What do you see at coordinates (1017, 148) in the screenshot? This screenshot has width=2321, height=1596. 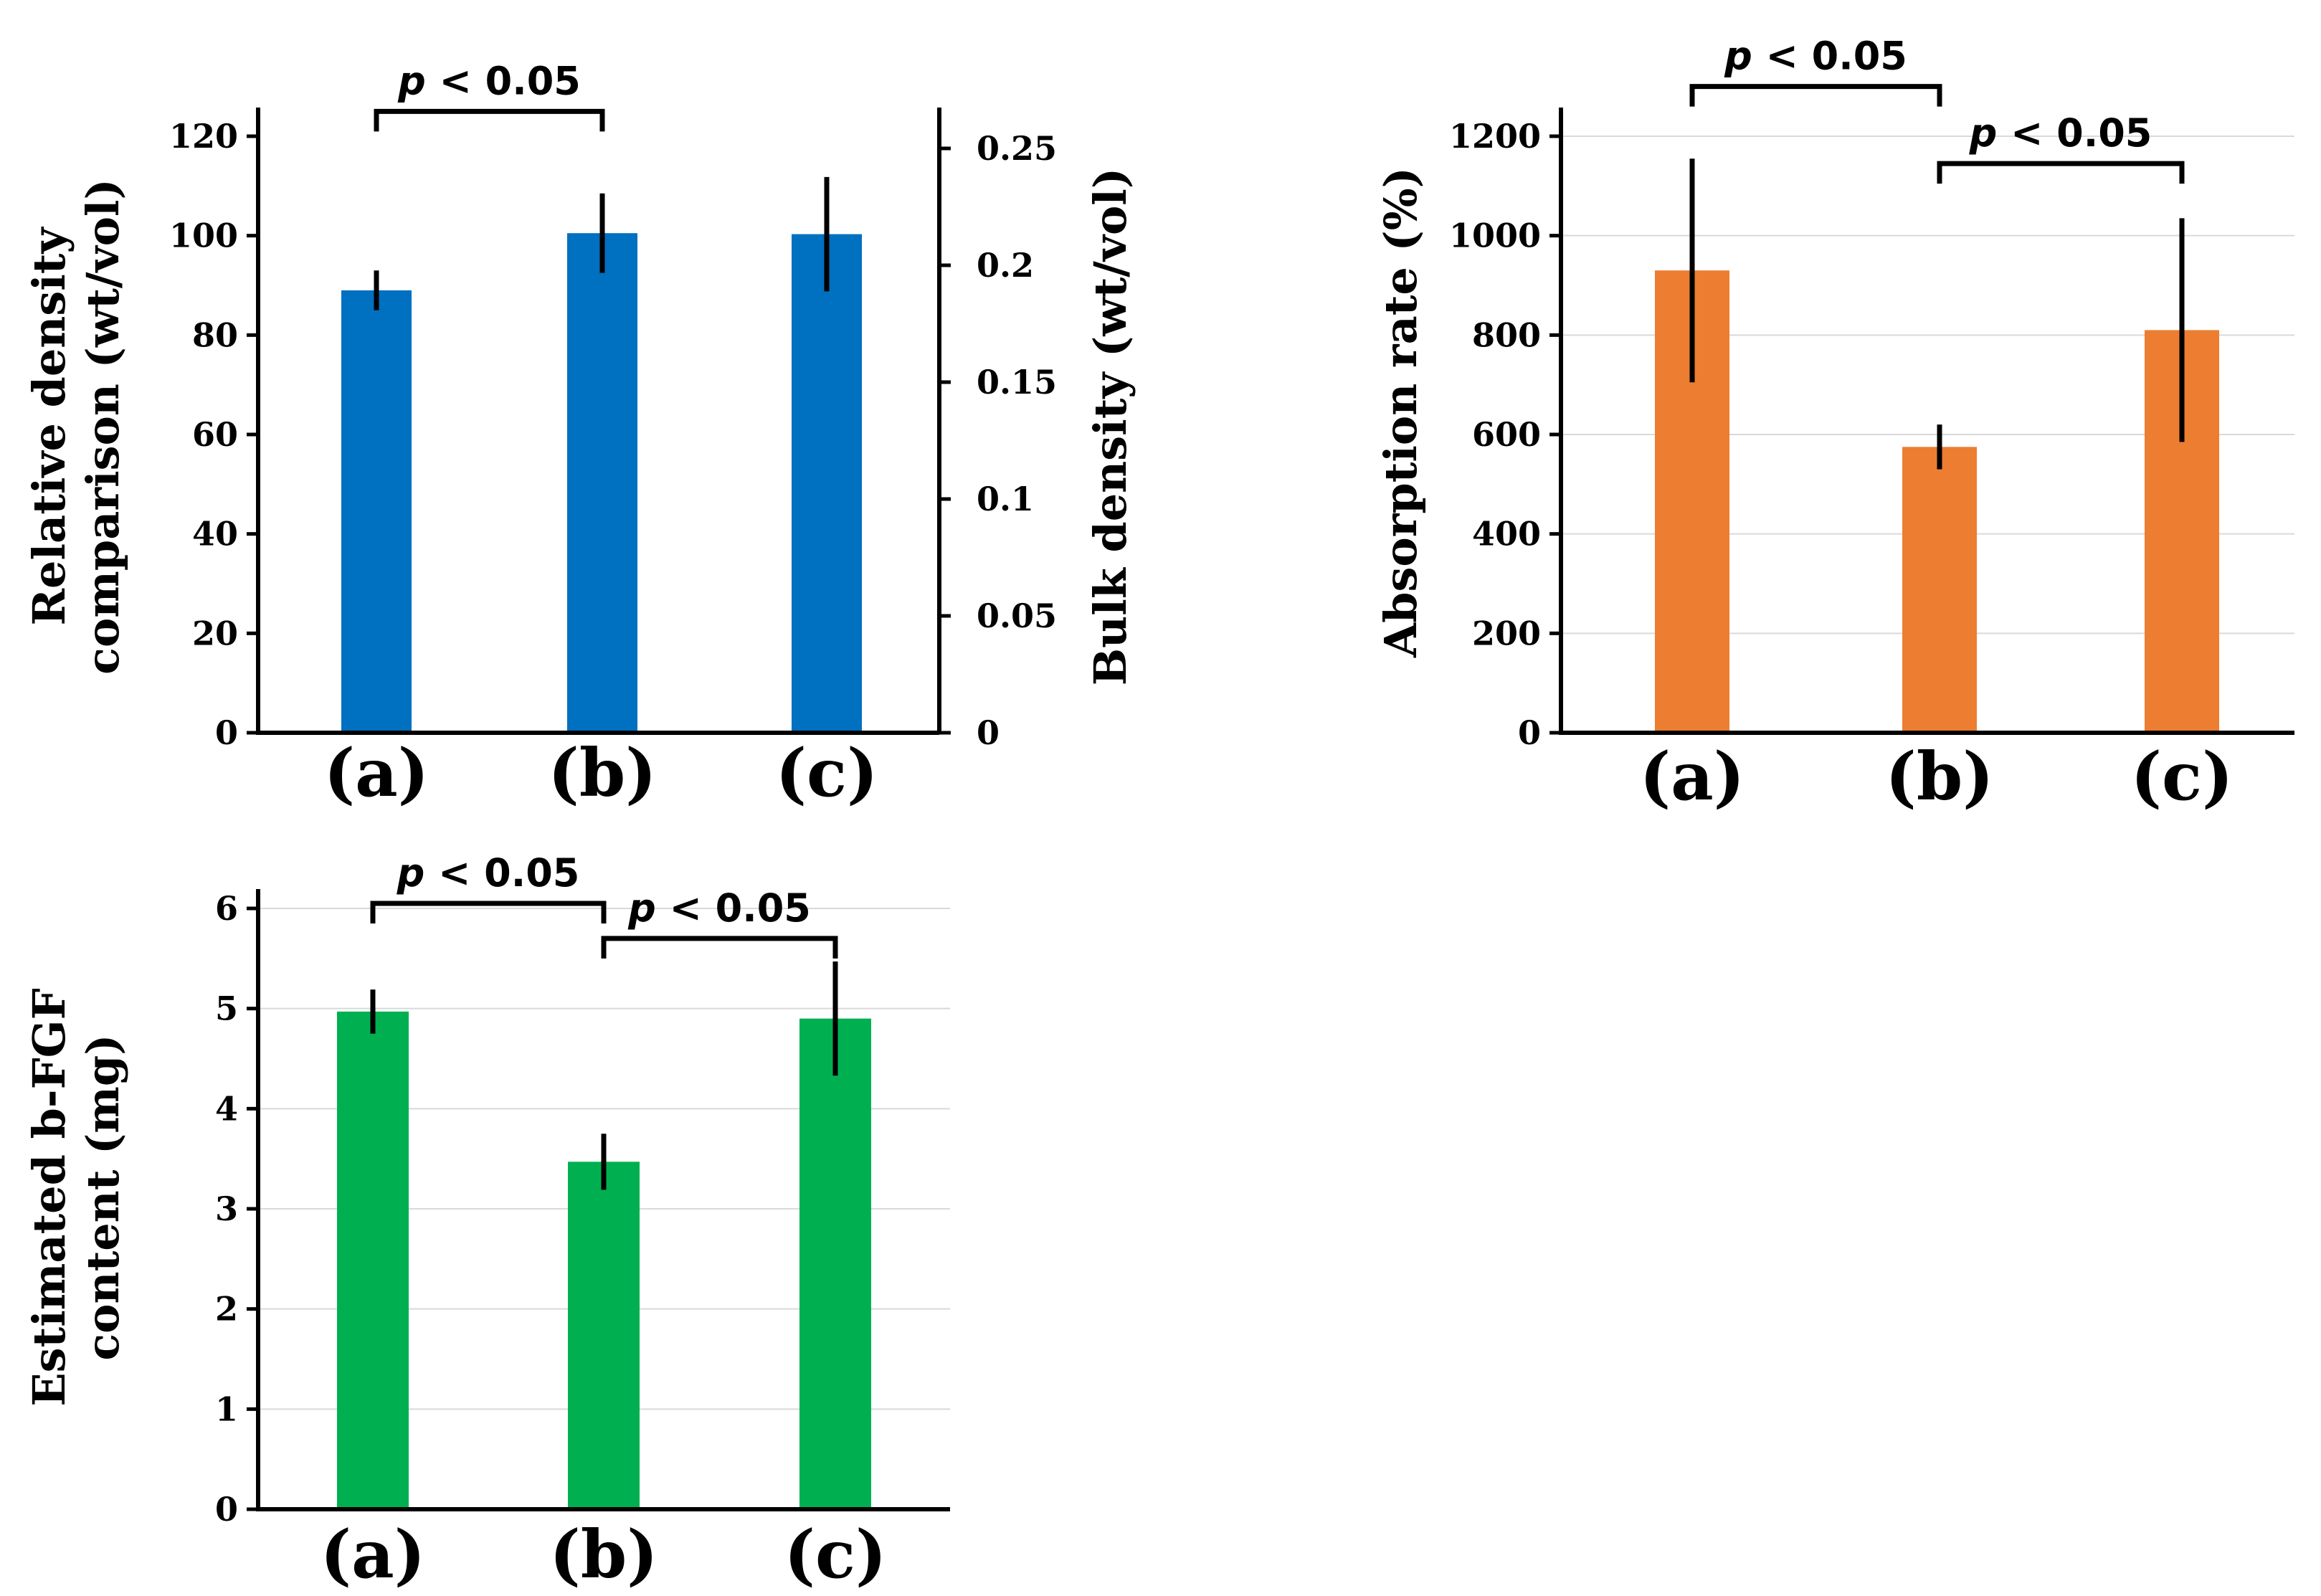 I see `y2-tick-label: 0.25` at bounding box center [1017, 148].